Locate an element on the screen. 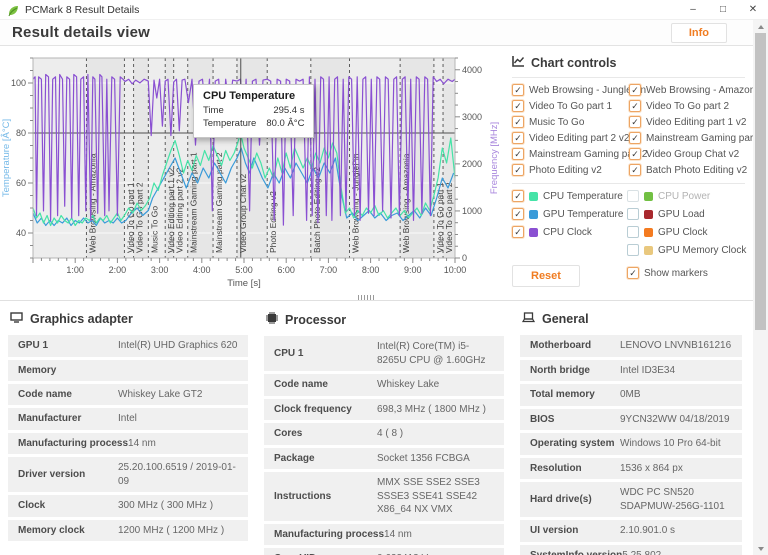 Image resolution: width=768 pixels, height=555 pixels. series-color-swatch is located at coordinates (533, 232).